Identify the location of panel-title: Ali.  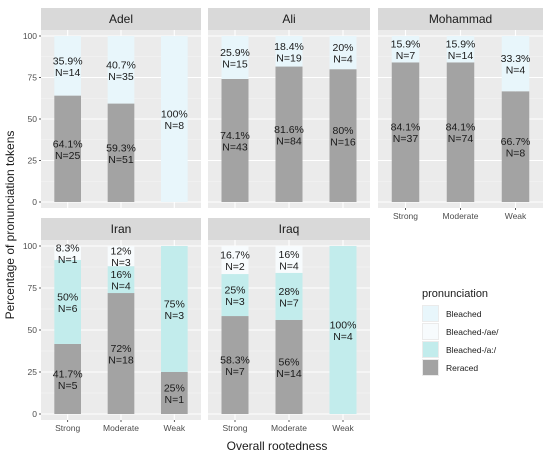
(288, 19).